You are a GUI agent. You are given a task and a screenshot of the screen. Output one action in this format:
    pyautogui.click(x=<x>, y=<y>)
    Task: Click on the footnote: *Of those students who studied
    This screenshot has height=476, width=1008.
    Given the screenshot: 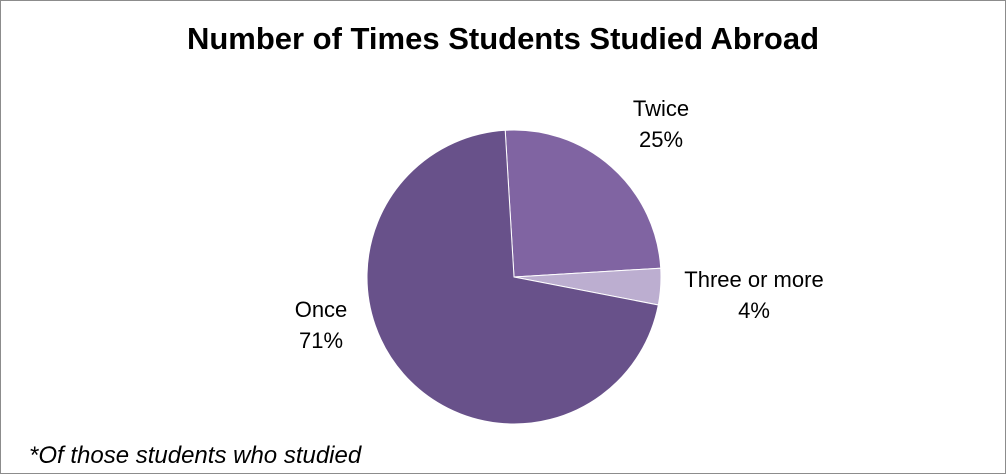 What is the action you would take?
    pyautogui.click(x=195, y=455)
    